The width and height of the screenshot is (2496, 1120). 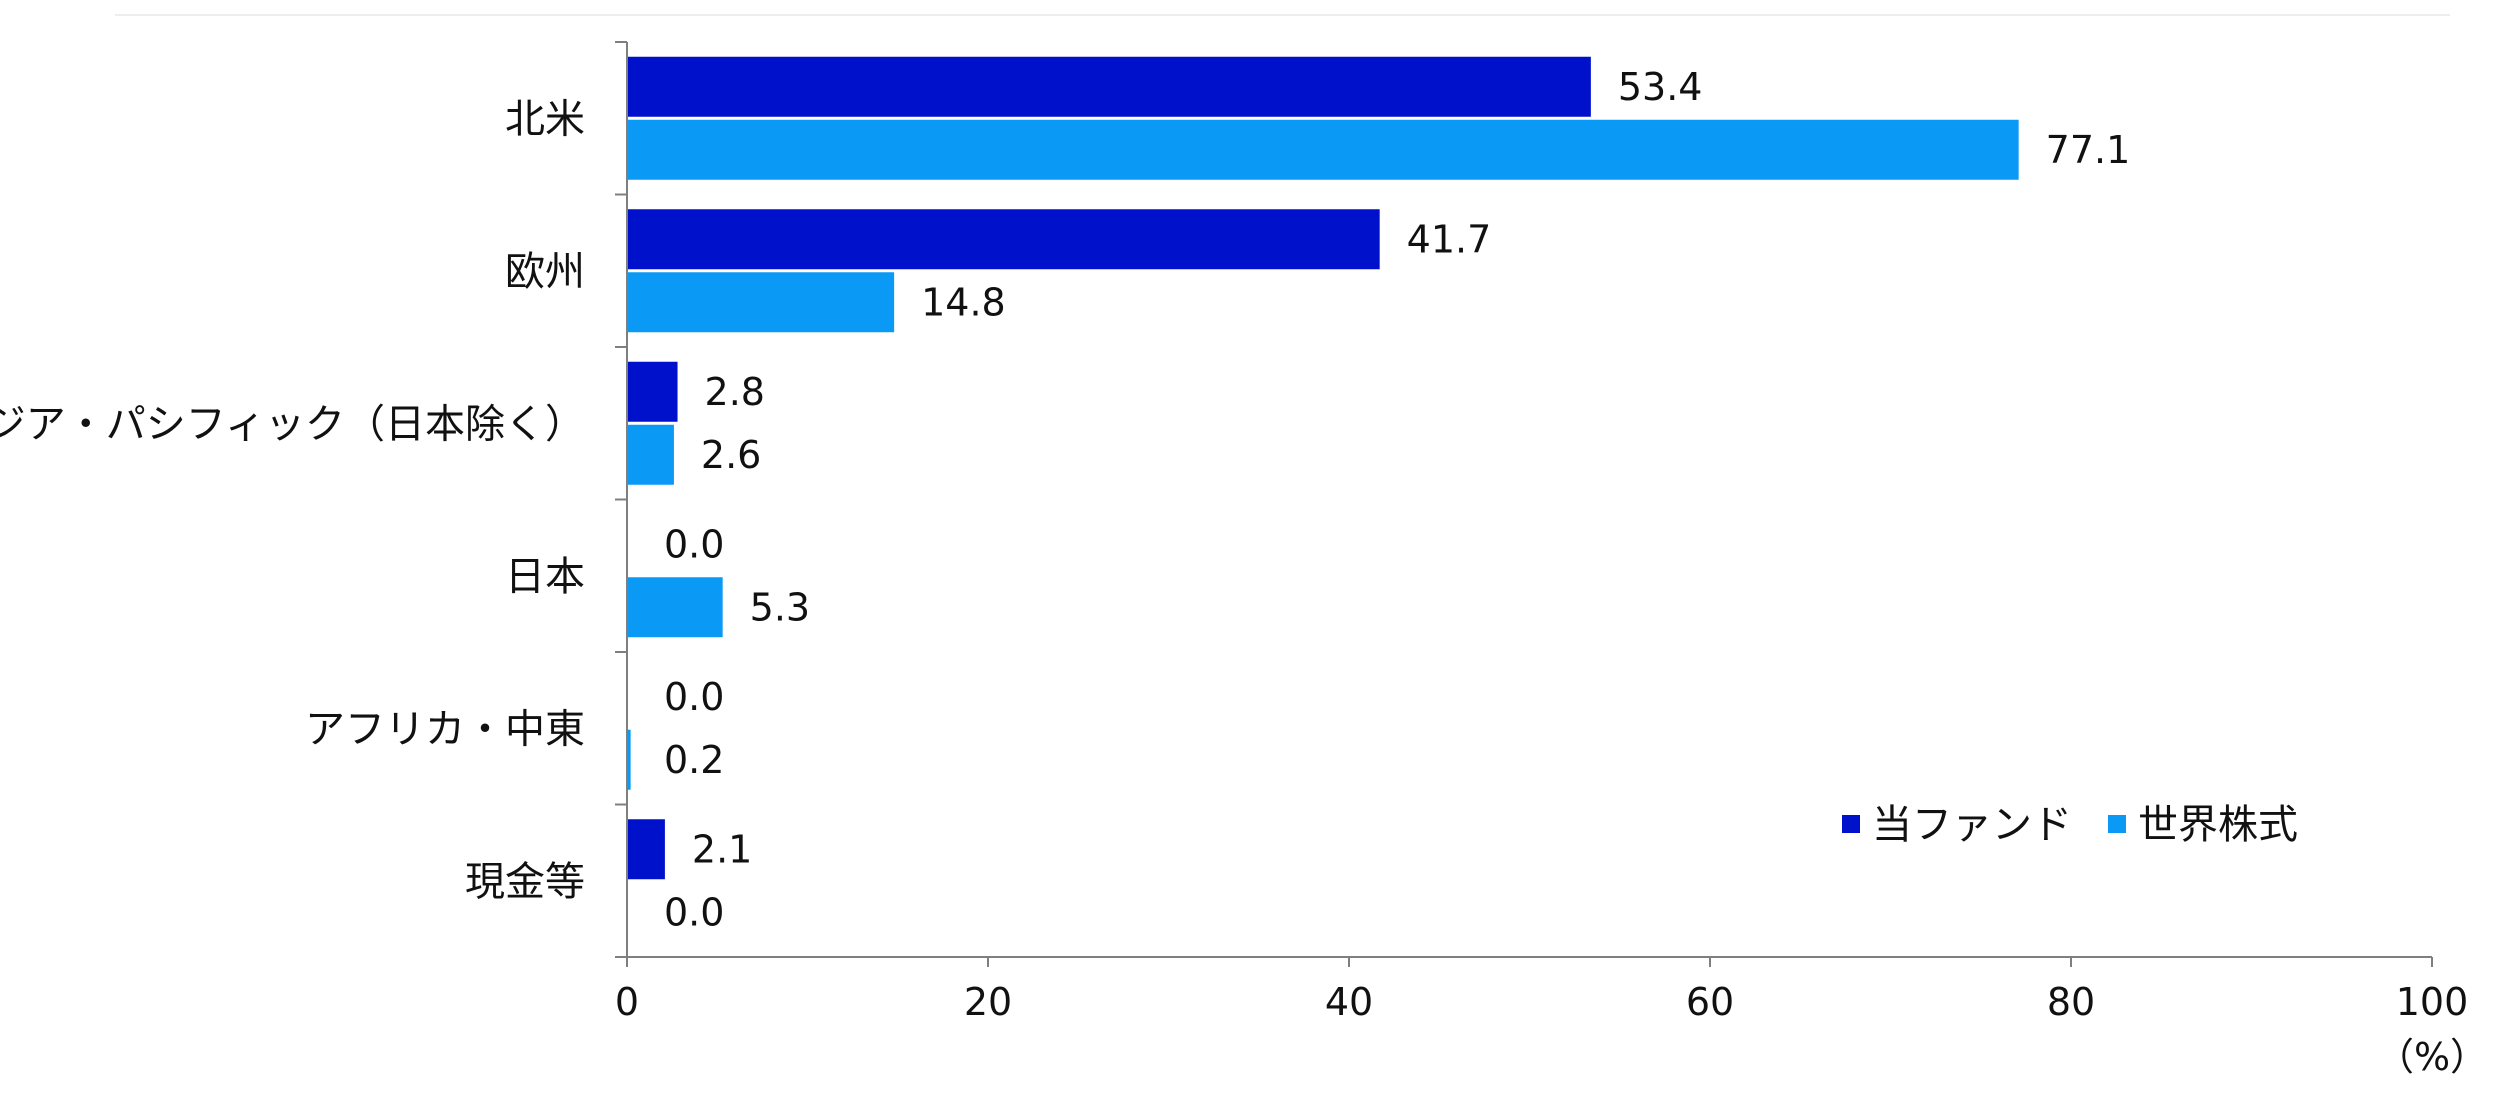 I want to click on value-label-fund-3: 0.0, so click(x=694, y=544).